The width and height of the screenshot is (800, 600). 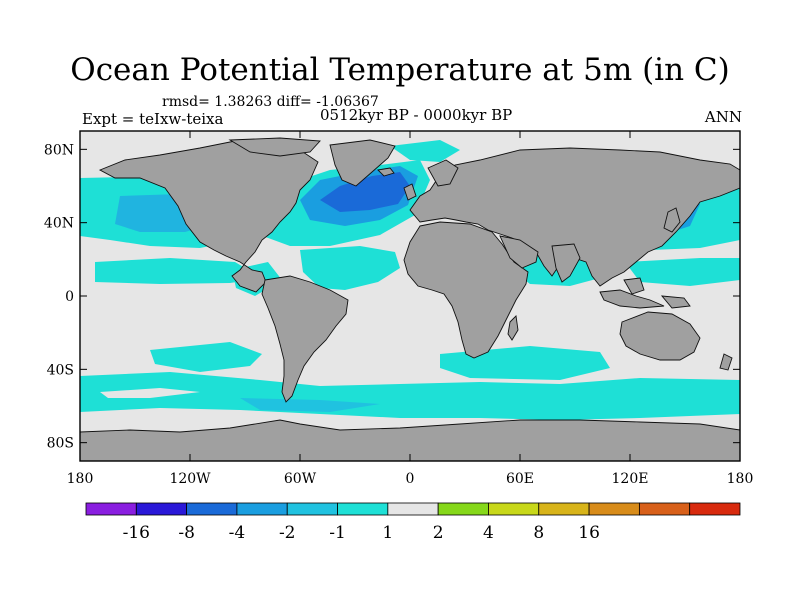 I want to click on land-eurasia, so click(x=574, y=217).